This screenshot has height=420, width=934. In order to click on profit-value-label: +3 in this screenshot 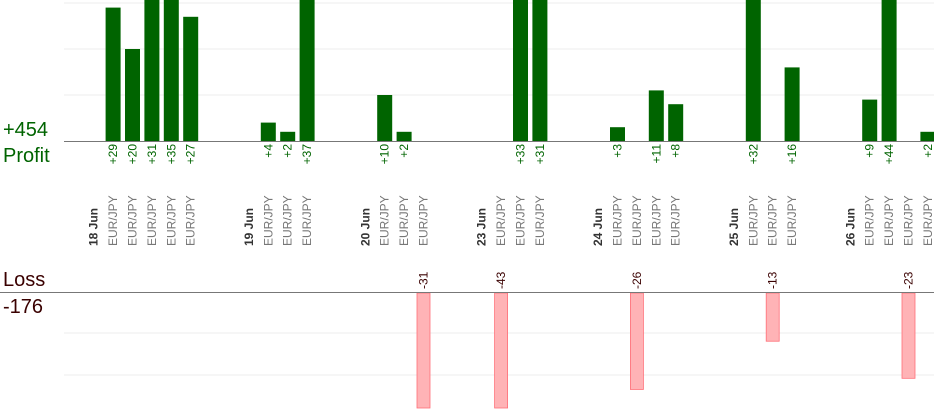, I will do `click(618, 151)`.